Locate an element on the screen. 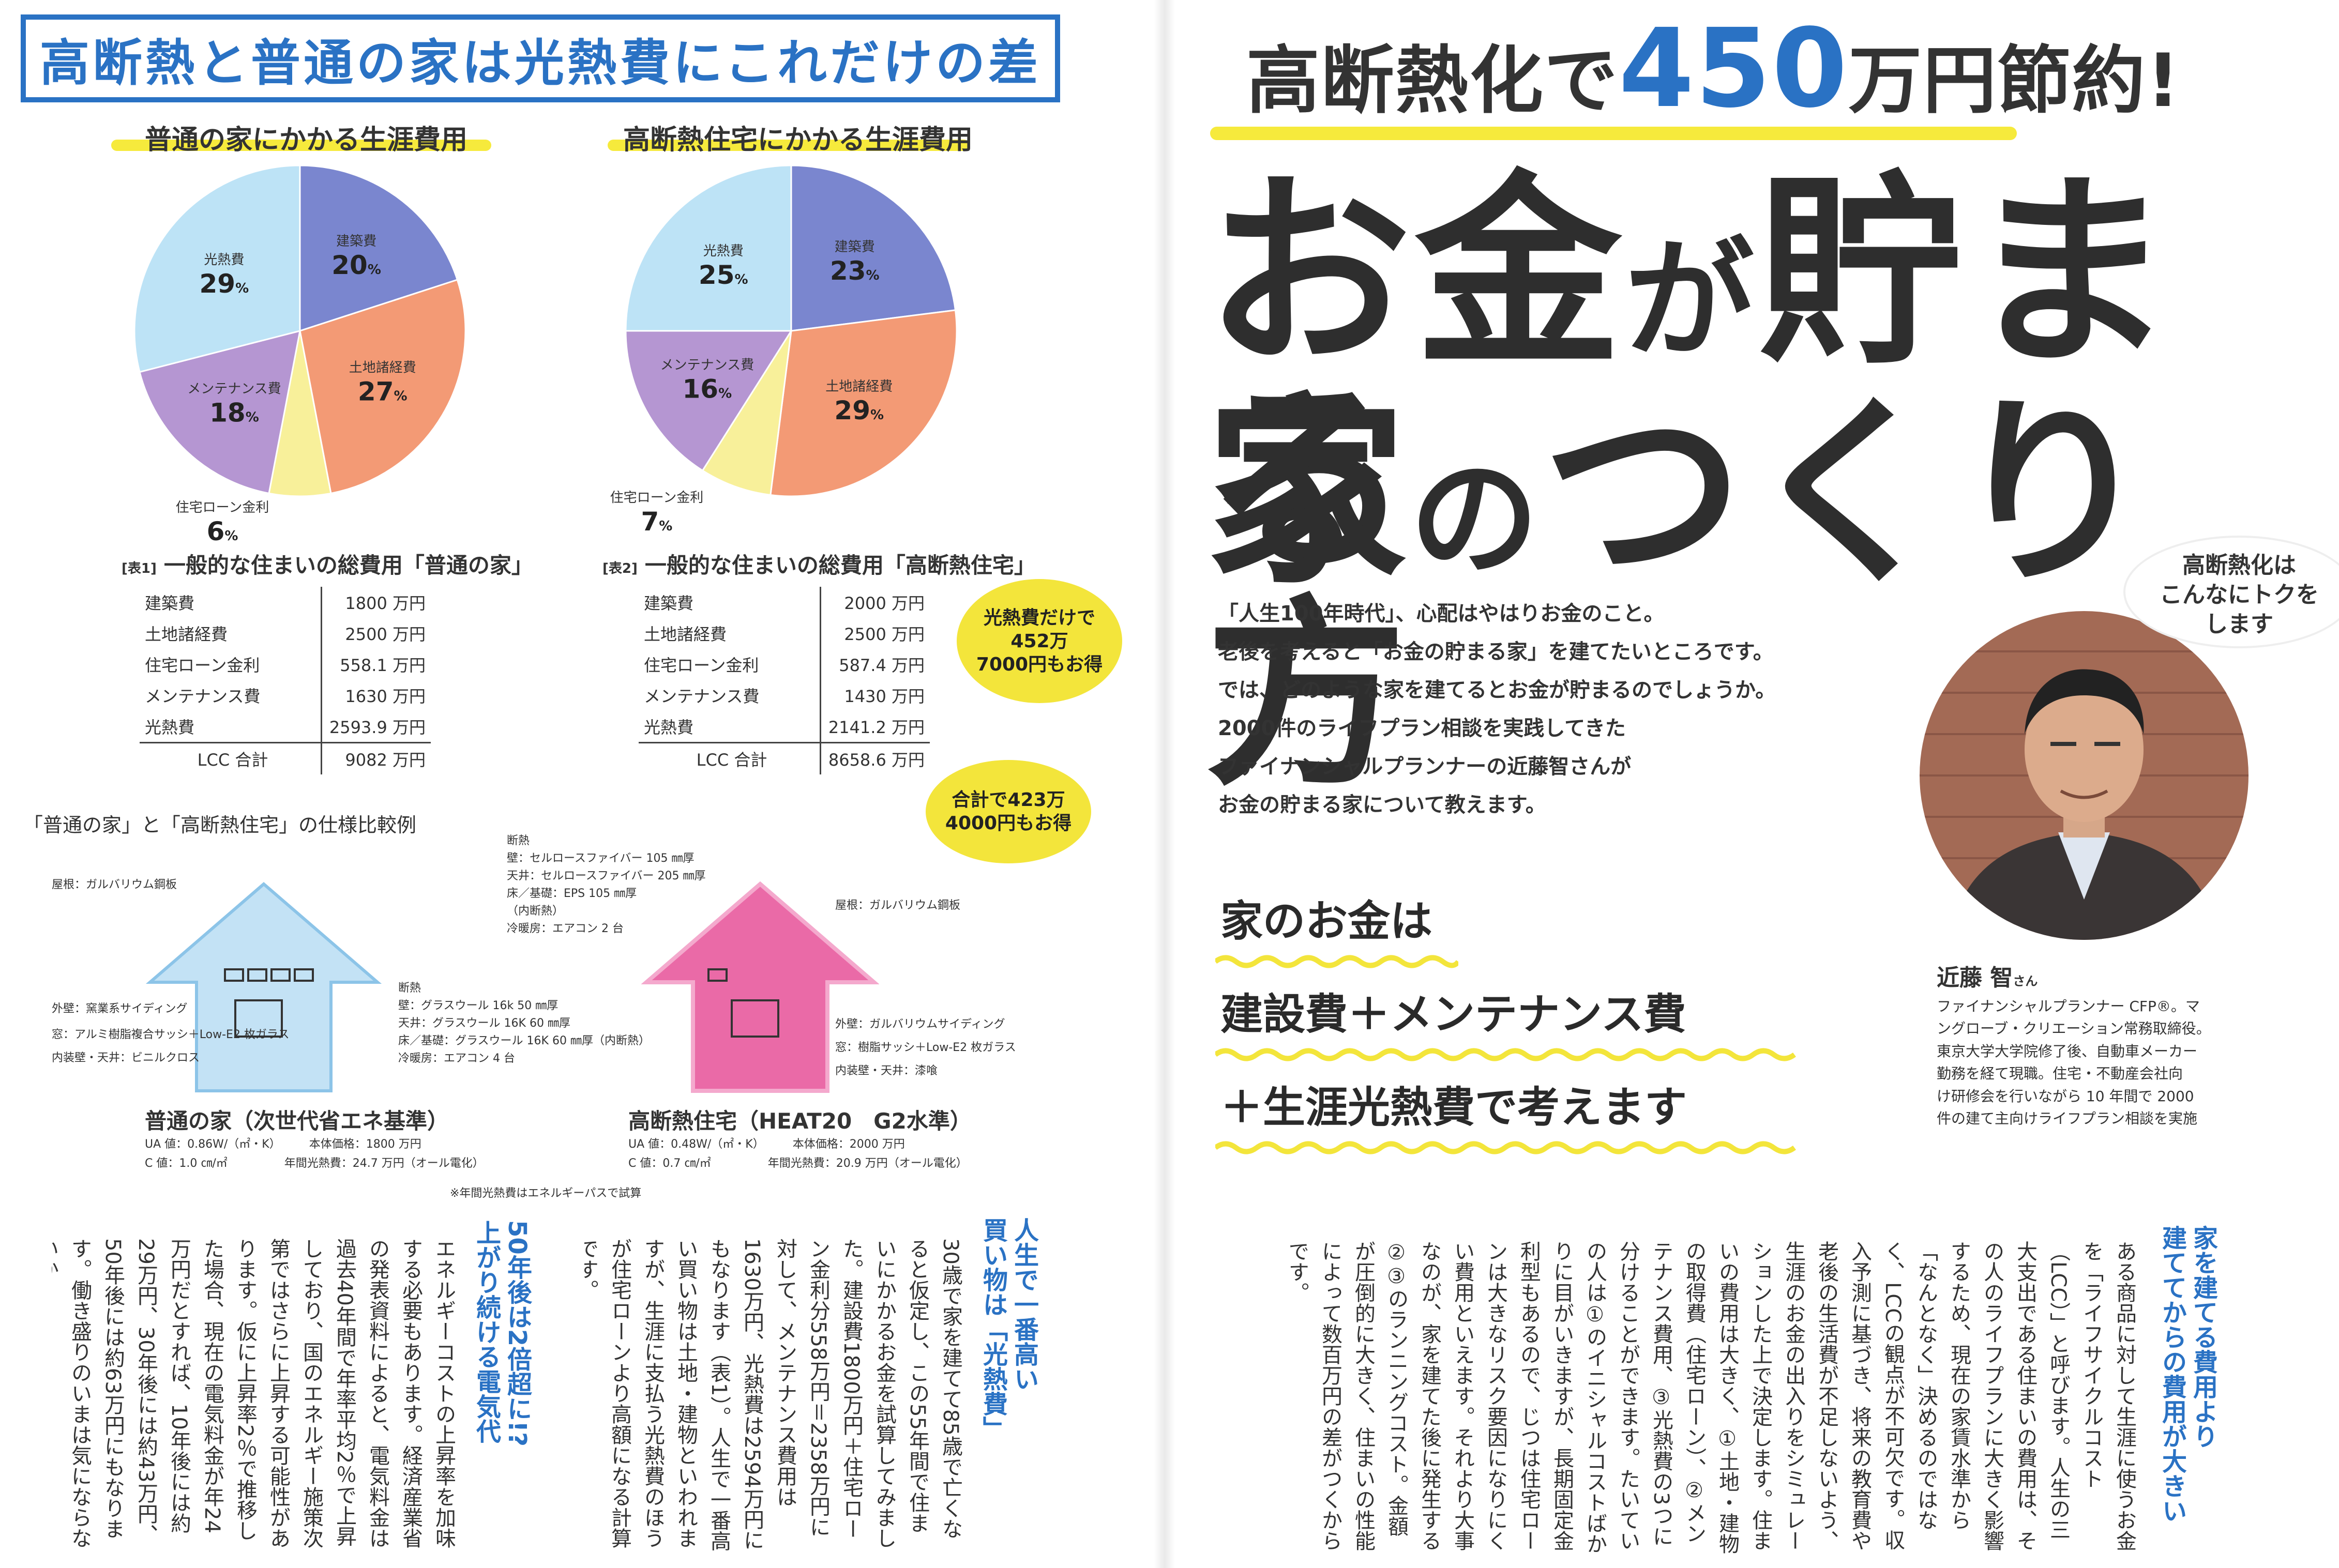 This screenshot has width=2339, height=1568. pie-slice-label: 光熱費 is located at coordinates (224, 260).